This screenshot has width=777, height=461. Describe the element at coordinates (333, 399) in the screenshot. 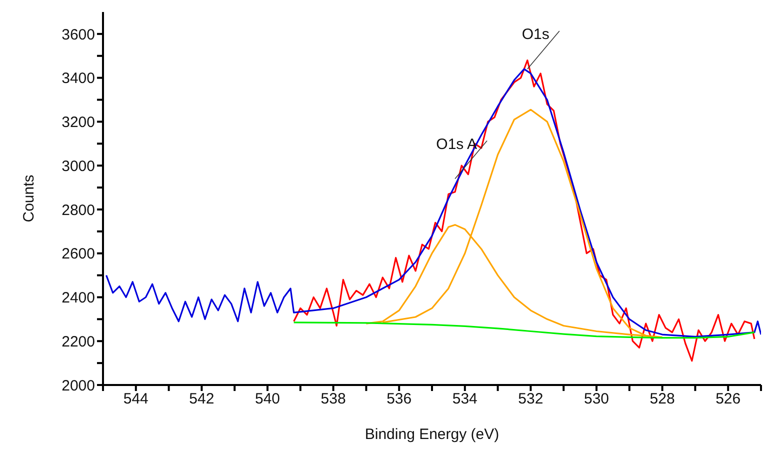

I see `x-tick-label: 538` at that location.